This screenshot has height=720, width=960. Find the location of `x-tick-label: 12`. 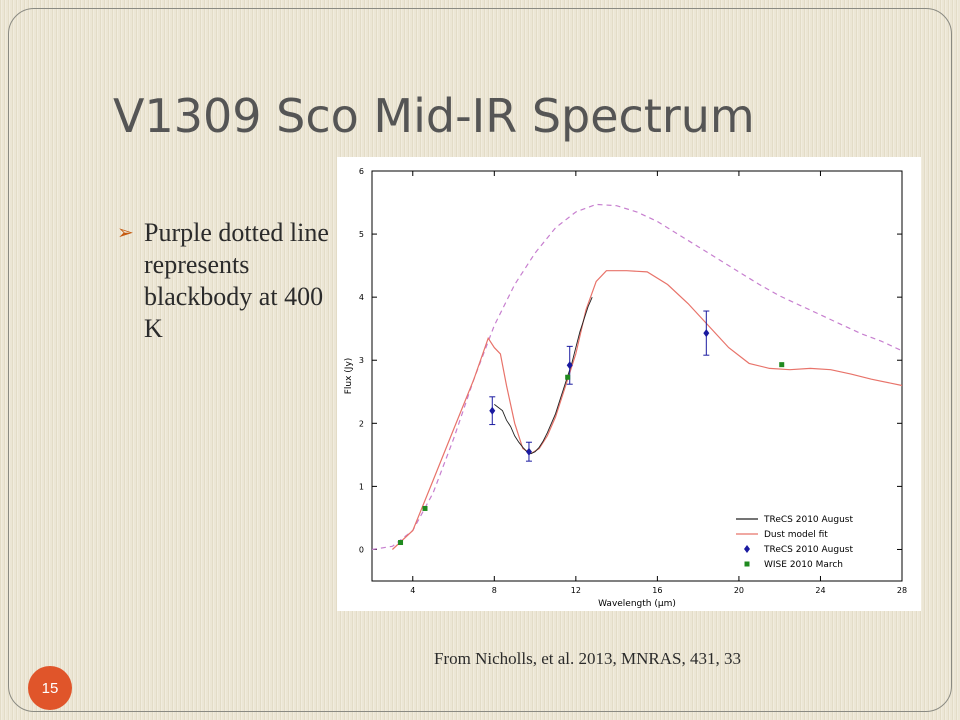

x-tick-label: 12 is located at coordinates (576, 590).